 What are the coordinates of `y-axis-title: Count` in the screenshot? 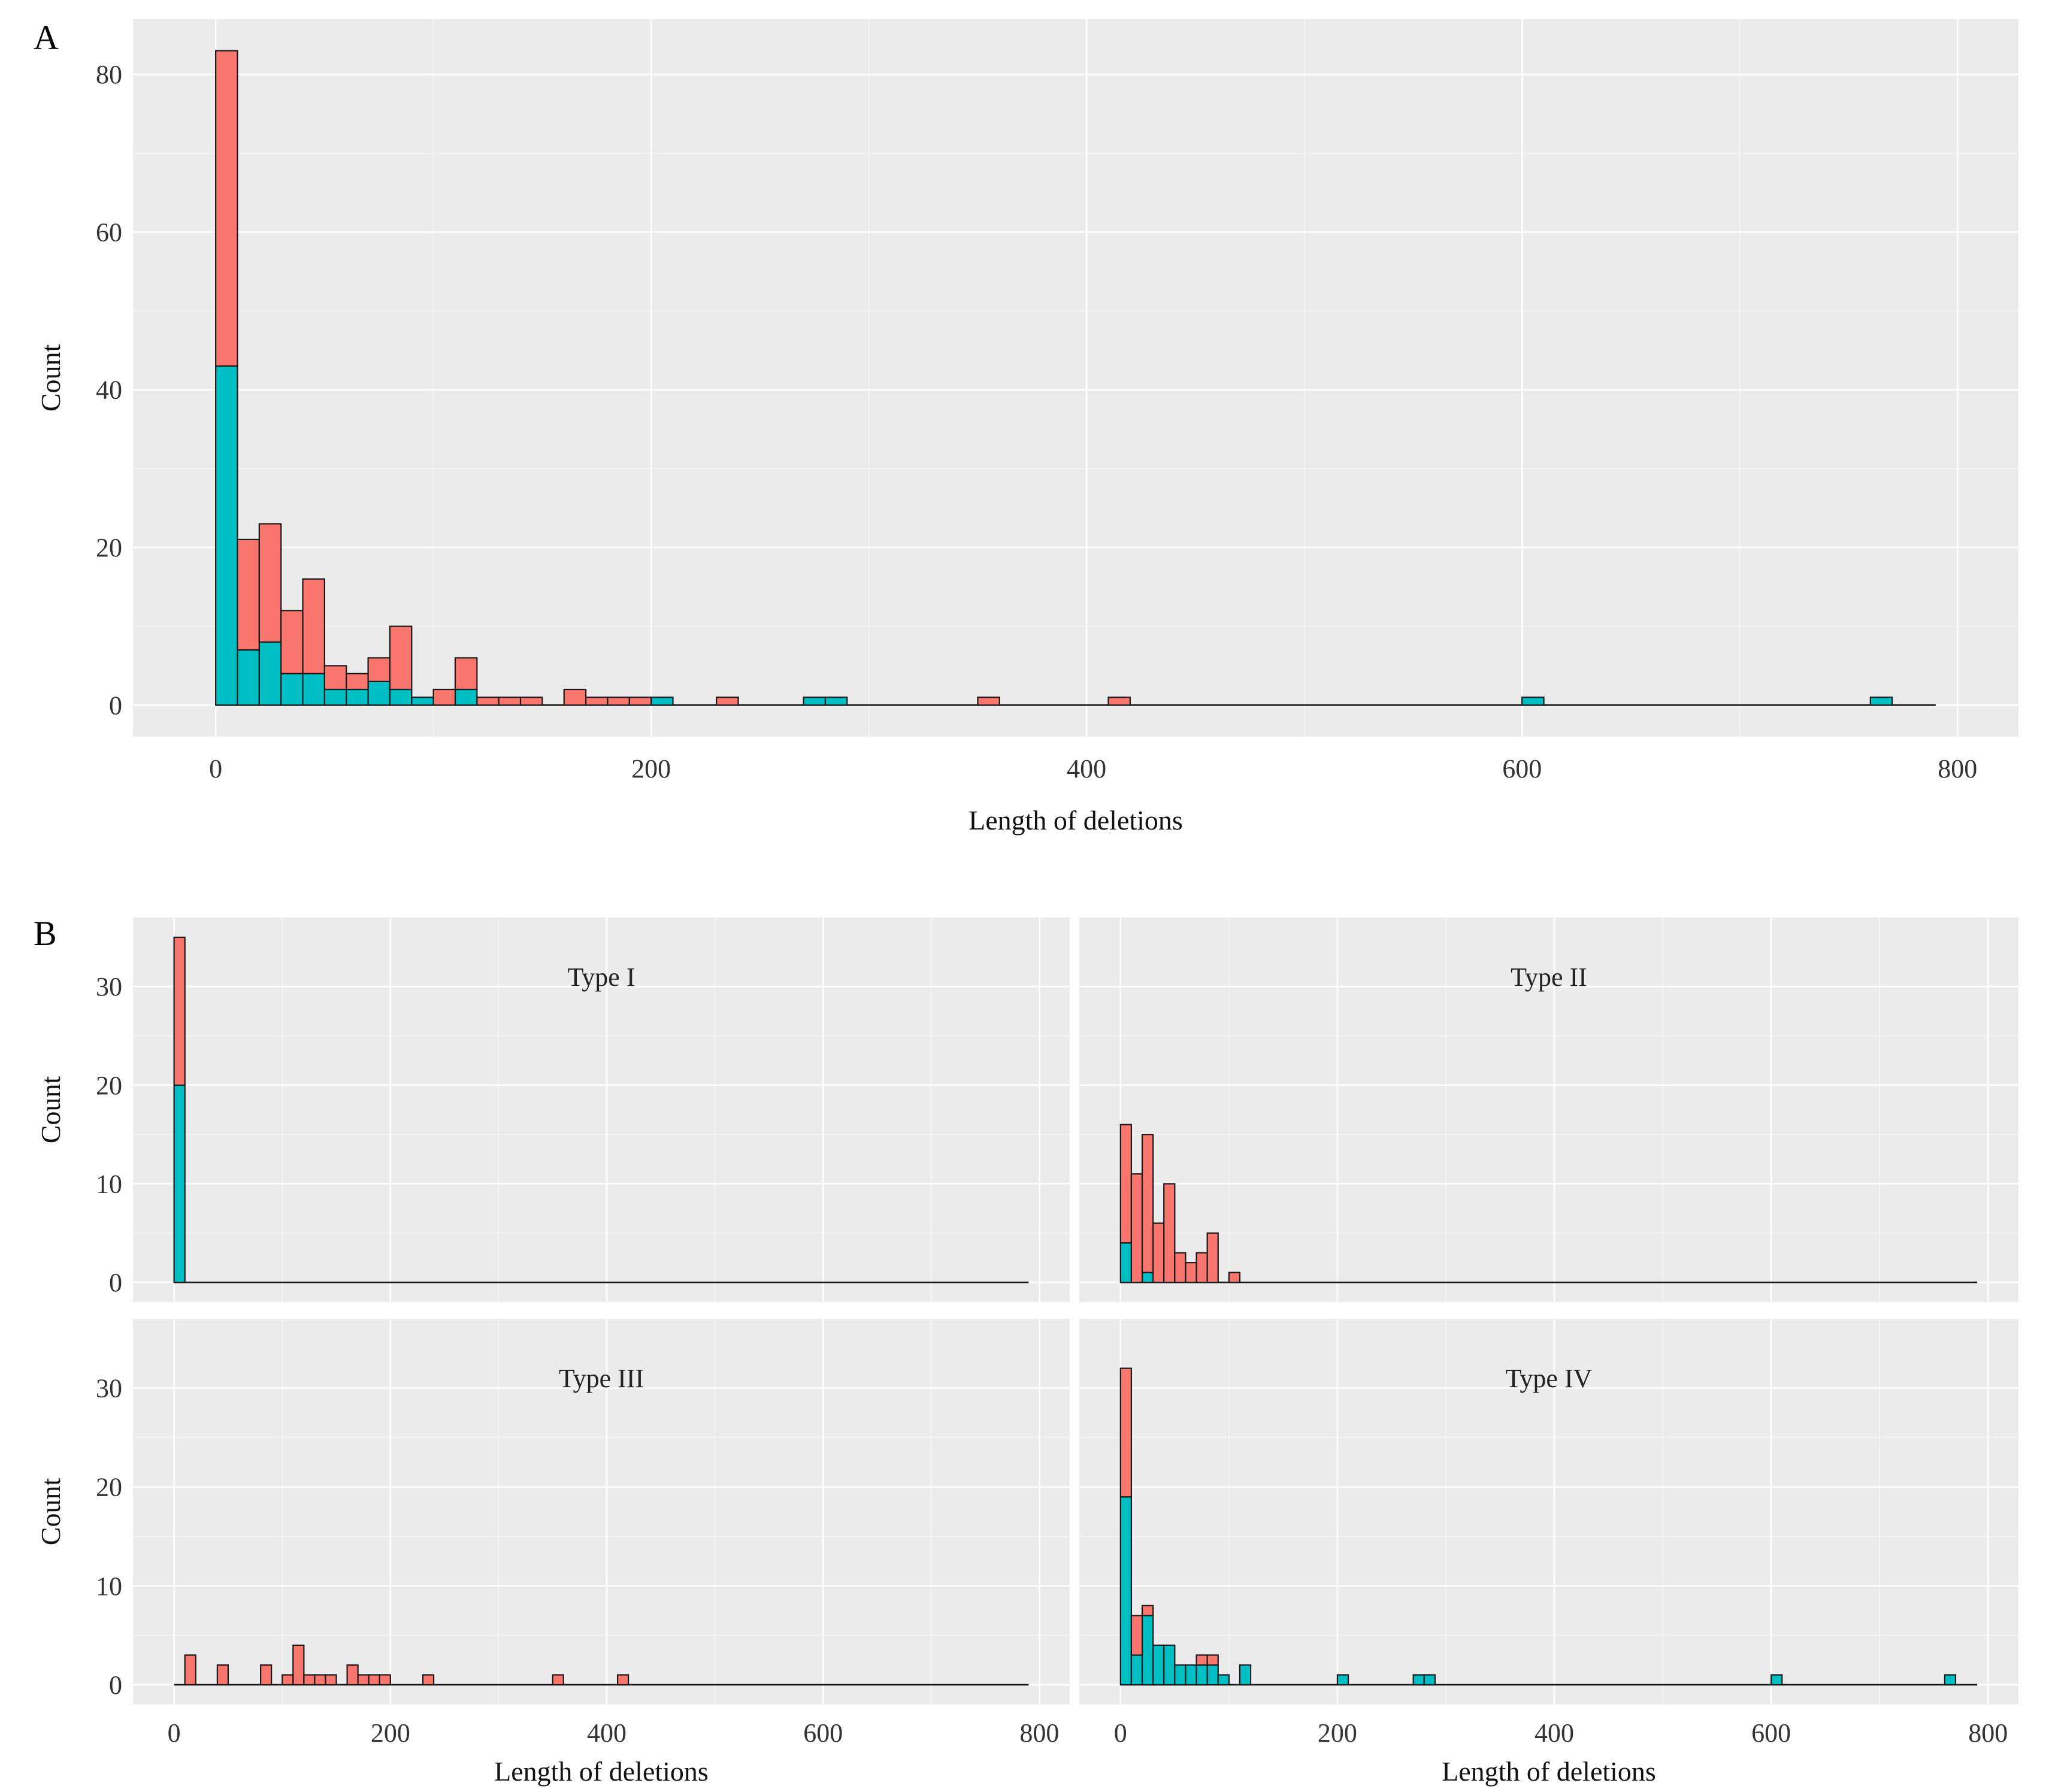 It's located at (50, 378).